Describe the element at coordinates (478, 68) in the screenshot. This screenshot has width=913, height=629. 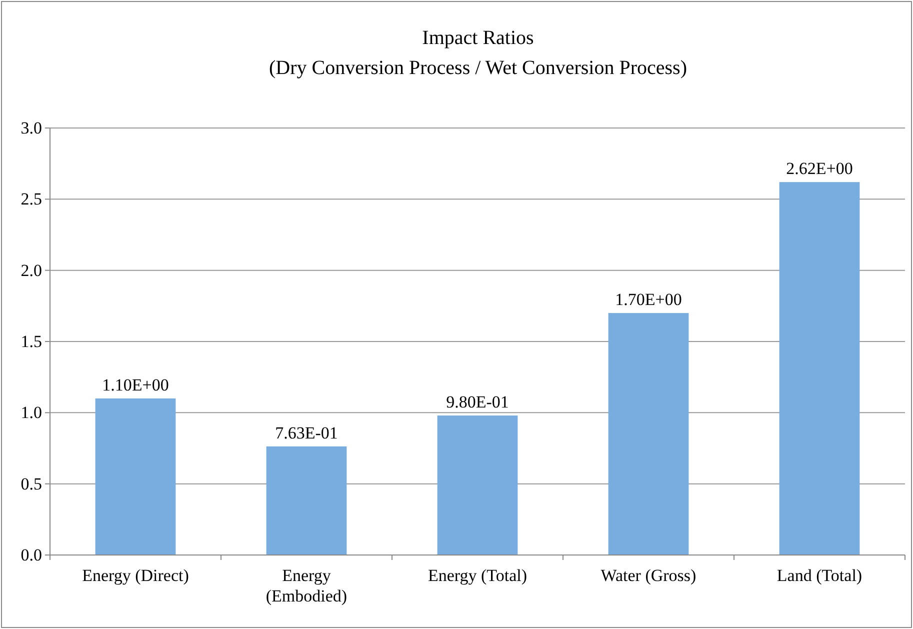
I see `chart-subtitle: (Dry Conversion Process / Wet Conversion Process)` at that location.